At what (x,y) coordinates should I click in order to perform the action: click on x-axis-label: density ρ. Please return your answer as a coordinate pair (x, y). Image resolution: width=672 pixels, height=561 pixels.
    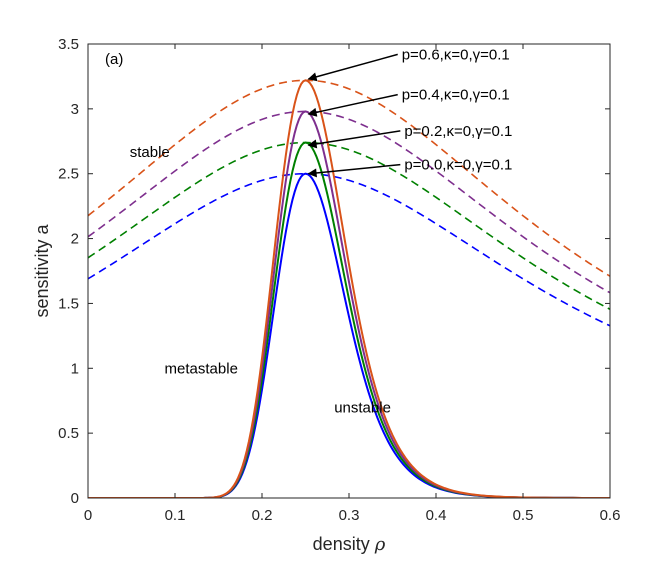
    Looking at the image, I should click on (349, 544).